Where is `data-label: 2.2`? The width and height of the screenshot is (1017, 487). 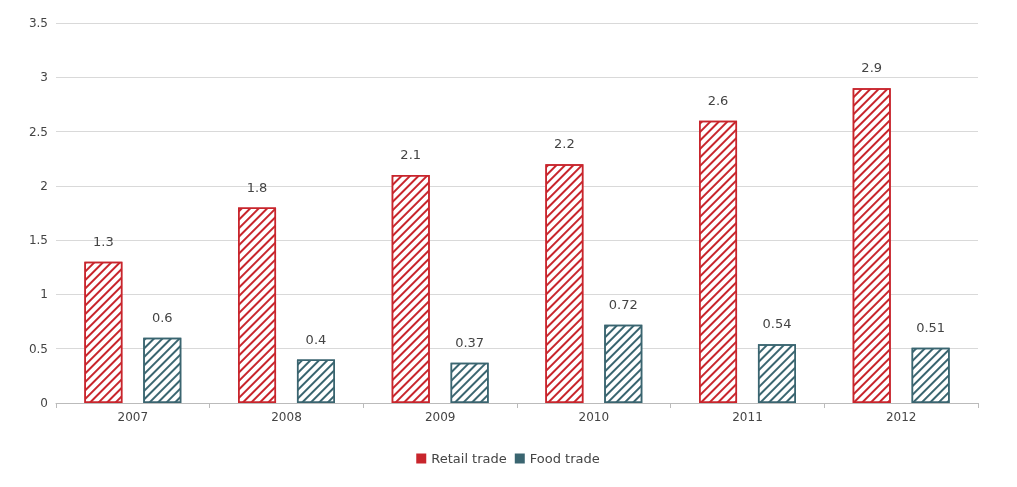
data-label: 2.2 is located at coordinates (564, 144).